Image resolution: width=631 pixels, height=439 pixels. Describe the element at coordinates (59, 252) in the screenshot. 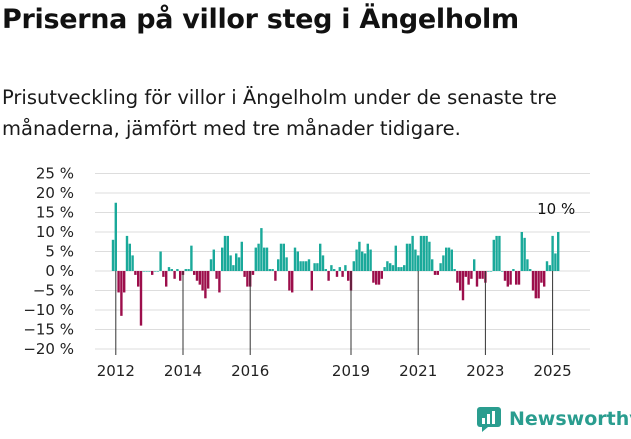

I see `y-tick-label: 5 %` at that location.